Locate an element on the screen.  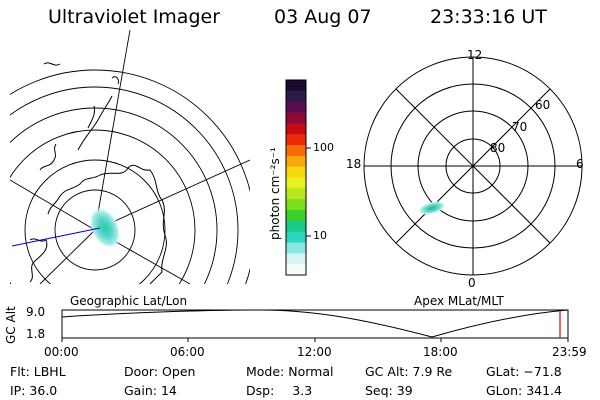
instrument-title: Ultraviolet Imager is located at coordinates (134, 17).